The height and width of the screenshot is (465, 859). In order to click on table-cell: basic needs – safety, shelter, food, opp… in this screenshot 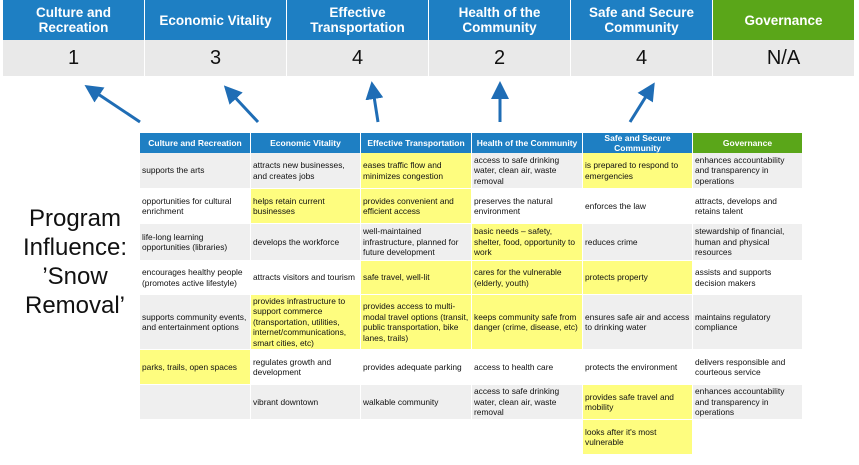, I will do `click(527, 242)`.